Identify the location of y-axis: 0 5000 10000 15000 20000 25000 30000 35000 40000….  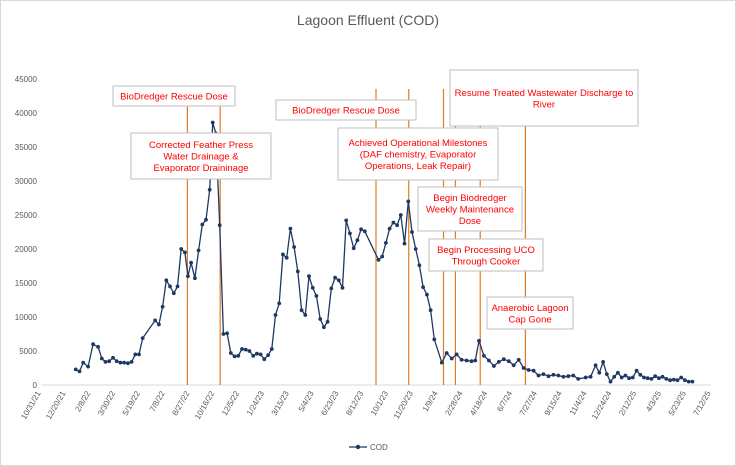
(26, 232).